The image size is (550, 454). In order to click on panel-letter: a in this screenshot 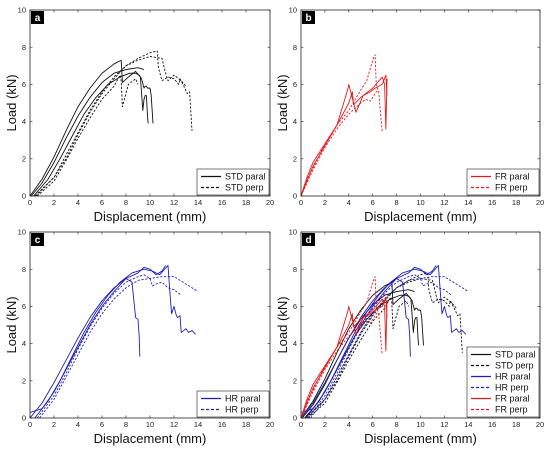, I will do `click(38, 18)`.